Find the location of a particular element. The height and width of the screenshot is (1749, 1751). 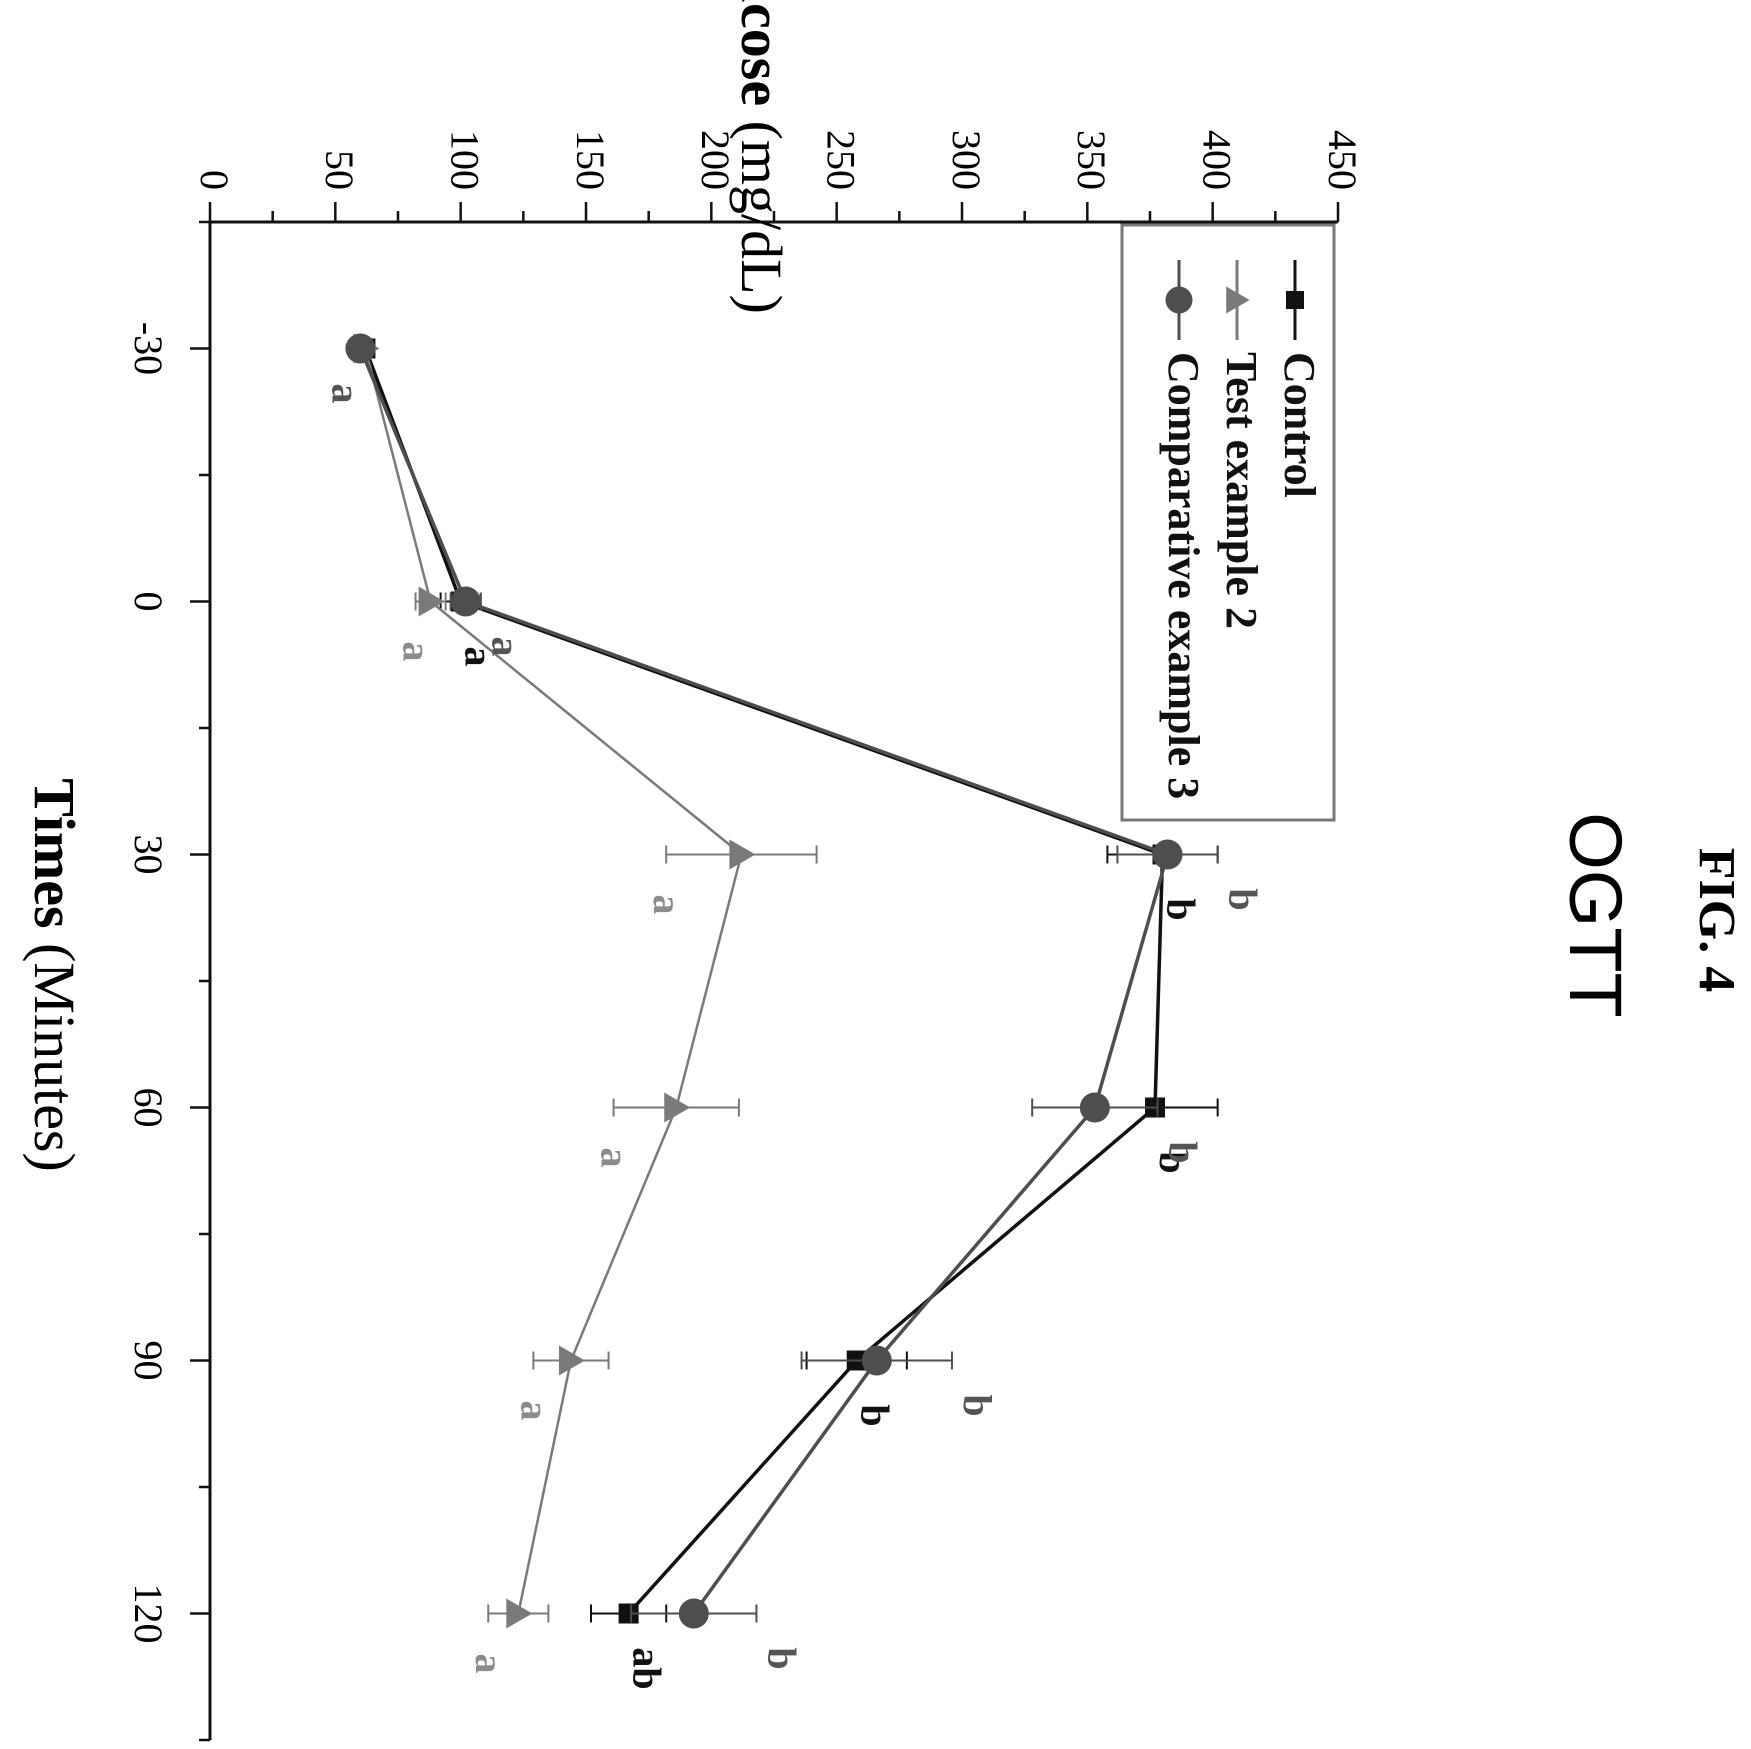

figure-label: FIG. 4 is located at coordinates (1716, 920).